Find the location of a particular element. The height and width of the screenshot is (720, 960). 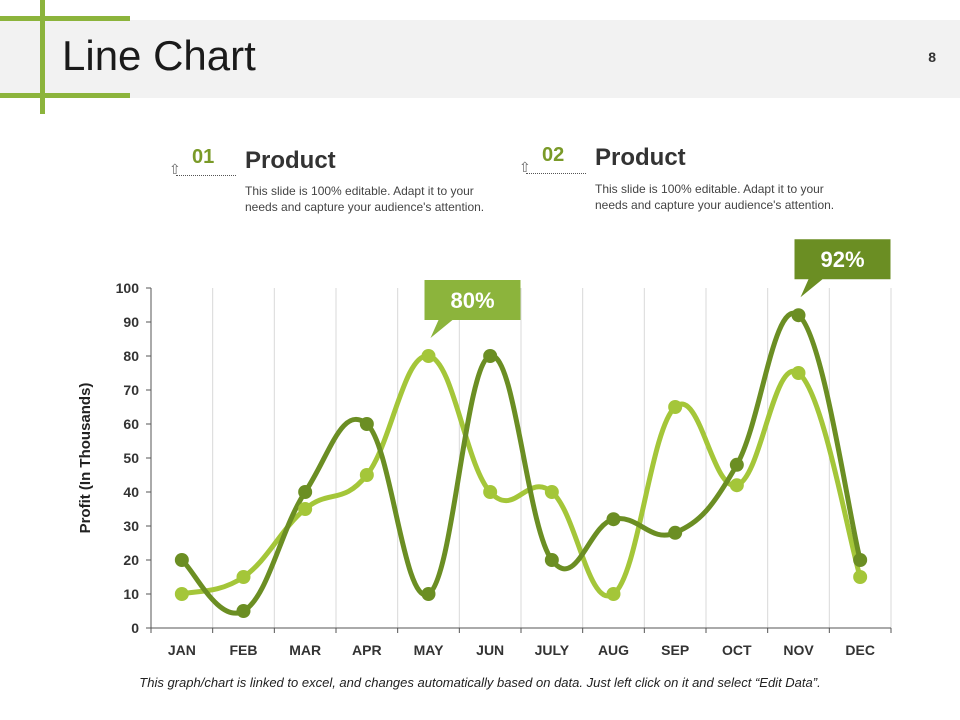

y-tick-label: 40 is located at coordinates (131, 492).